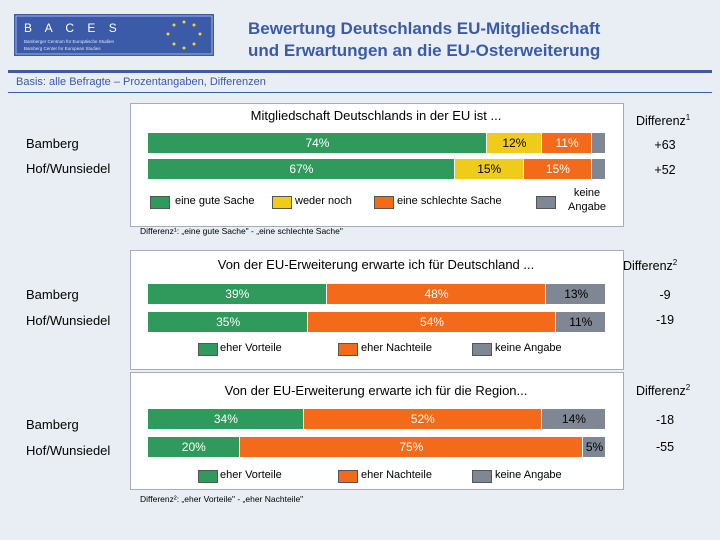  I want to click on chart-3-row-label-hof: Hof/Wunsiedel, so click(68, 450).